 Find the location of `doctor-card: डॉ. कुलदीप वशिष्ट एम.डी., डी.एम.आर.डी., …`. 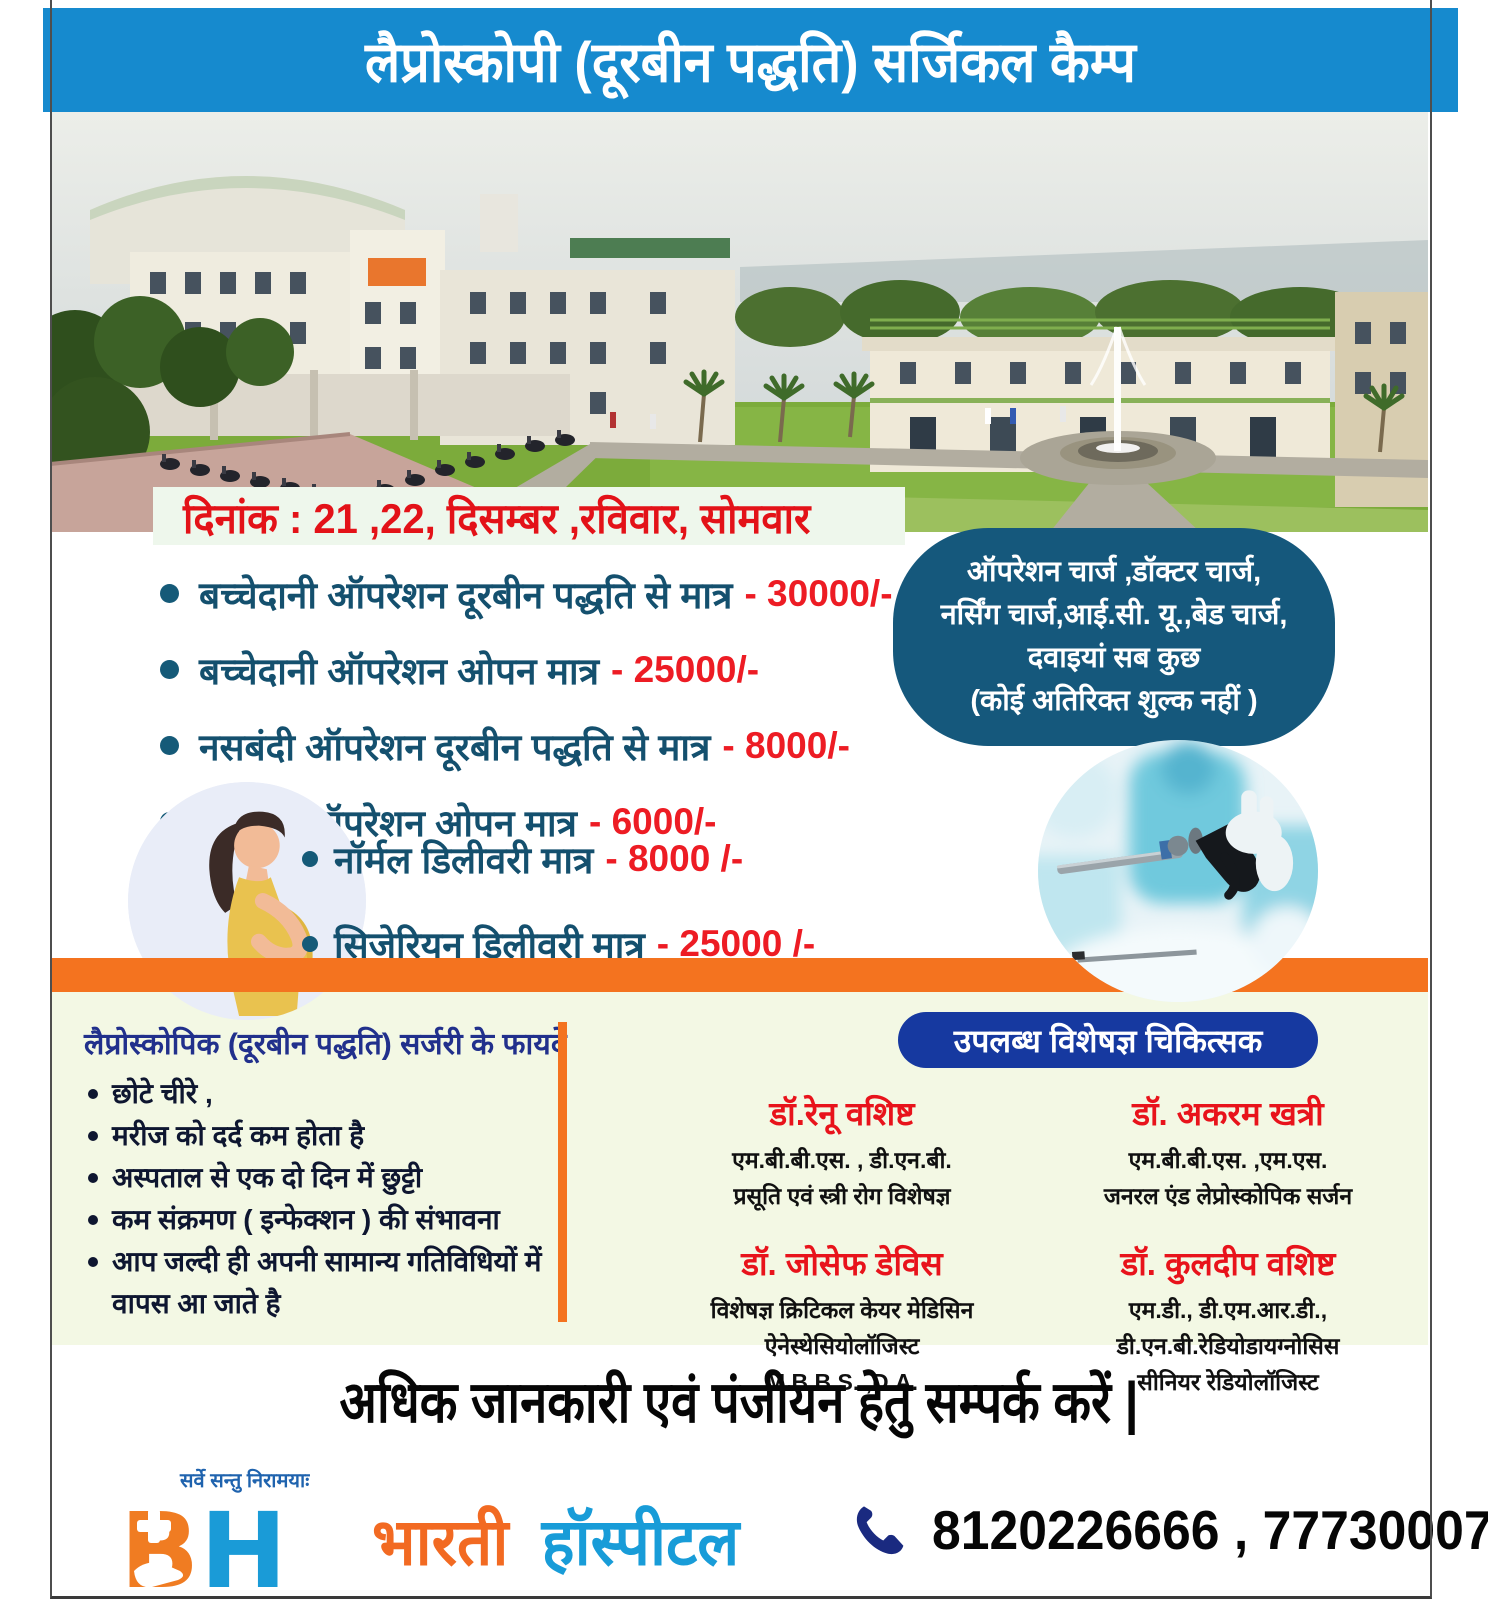

doctor-card: डॉ. कुलदीप वशिष्ट एम.डी., डी.एम.आर.डी., … is located at coordinates (1228, 1320).